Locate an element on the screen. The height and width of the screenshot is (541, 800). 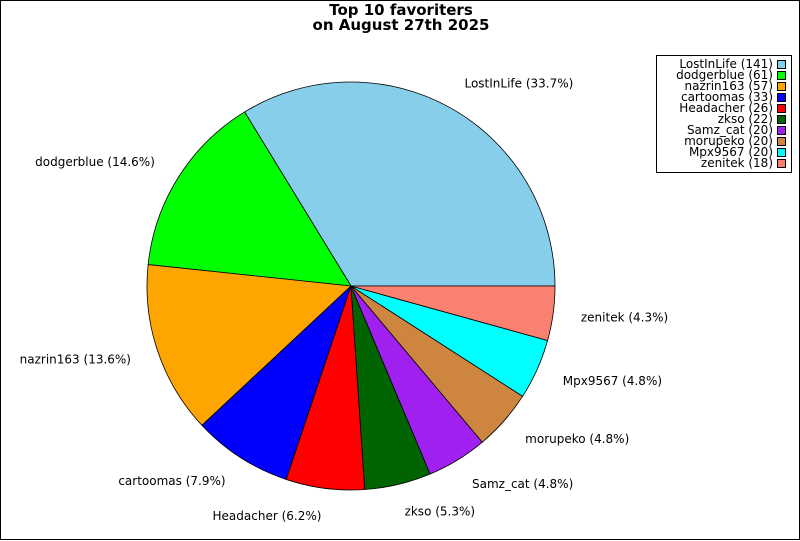
pie-slice-lostinlife is located at coordinates (400, 184).